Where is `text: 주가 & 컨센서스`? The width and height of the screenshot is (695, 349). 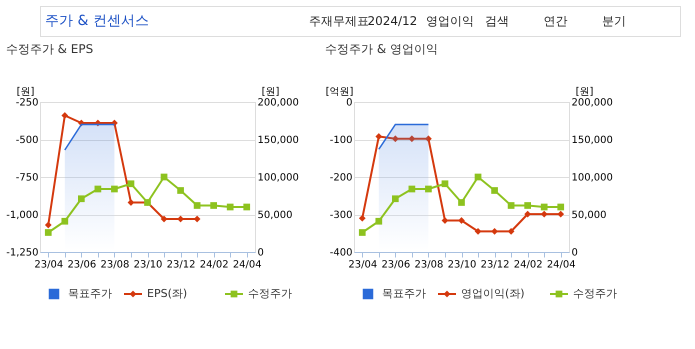
text: 주가 & 컨센서스 is located at coordinates (97, 21).